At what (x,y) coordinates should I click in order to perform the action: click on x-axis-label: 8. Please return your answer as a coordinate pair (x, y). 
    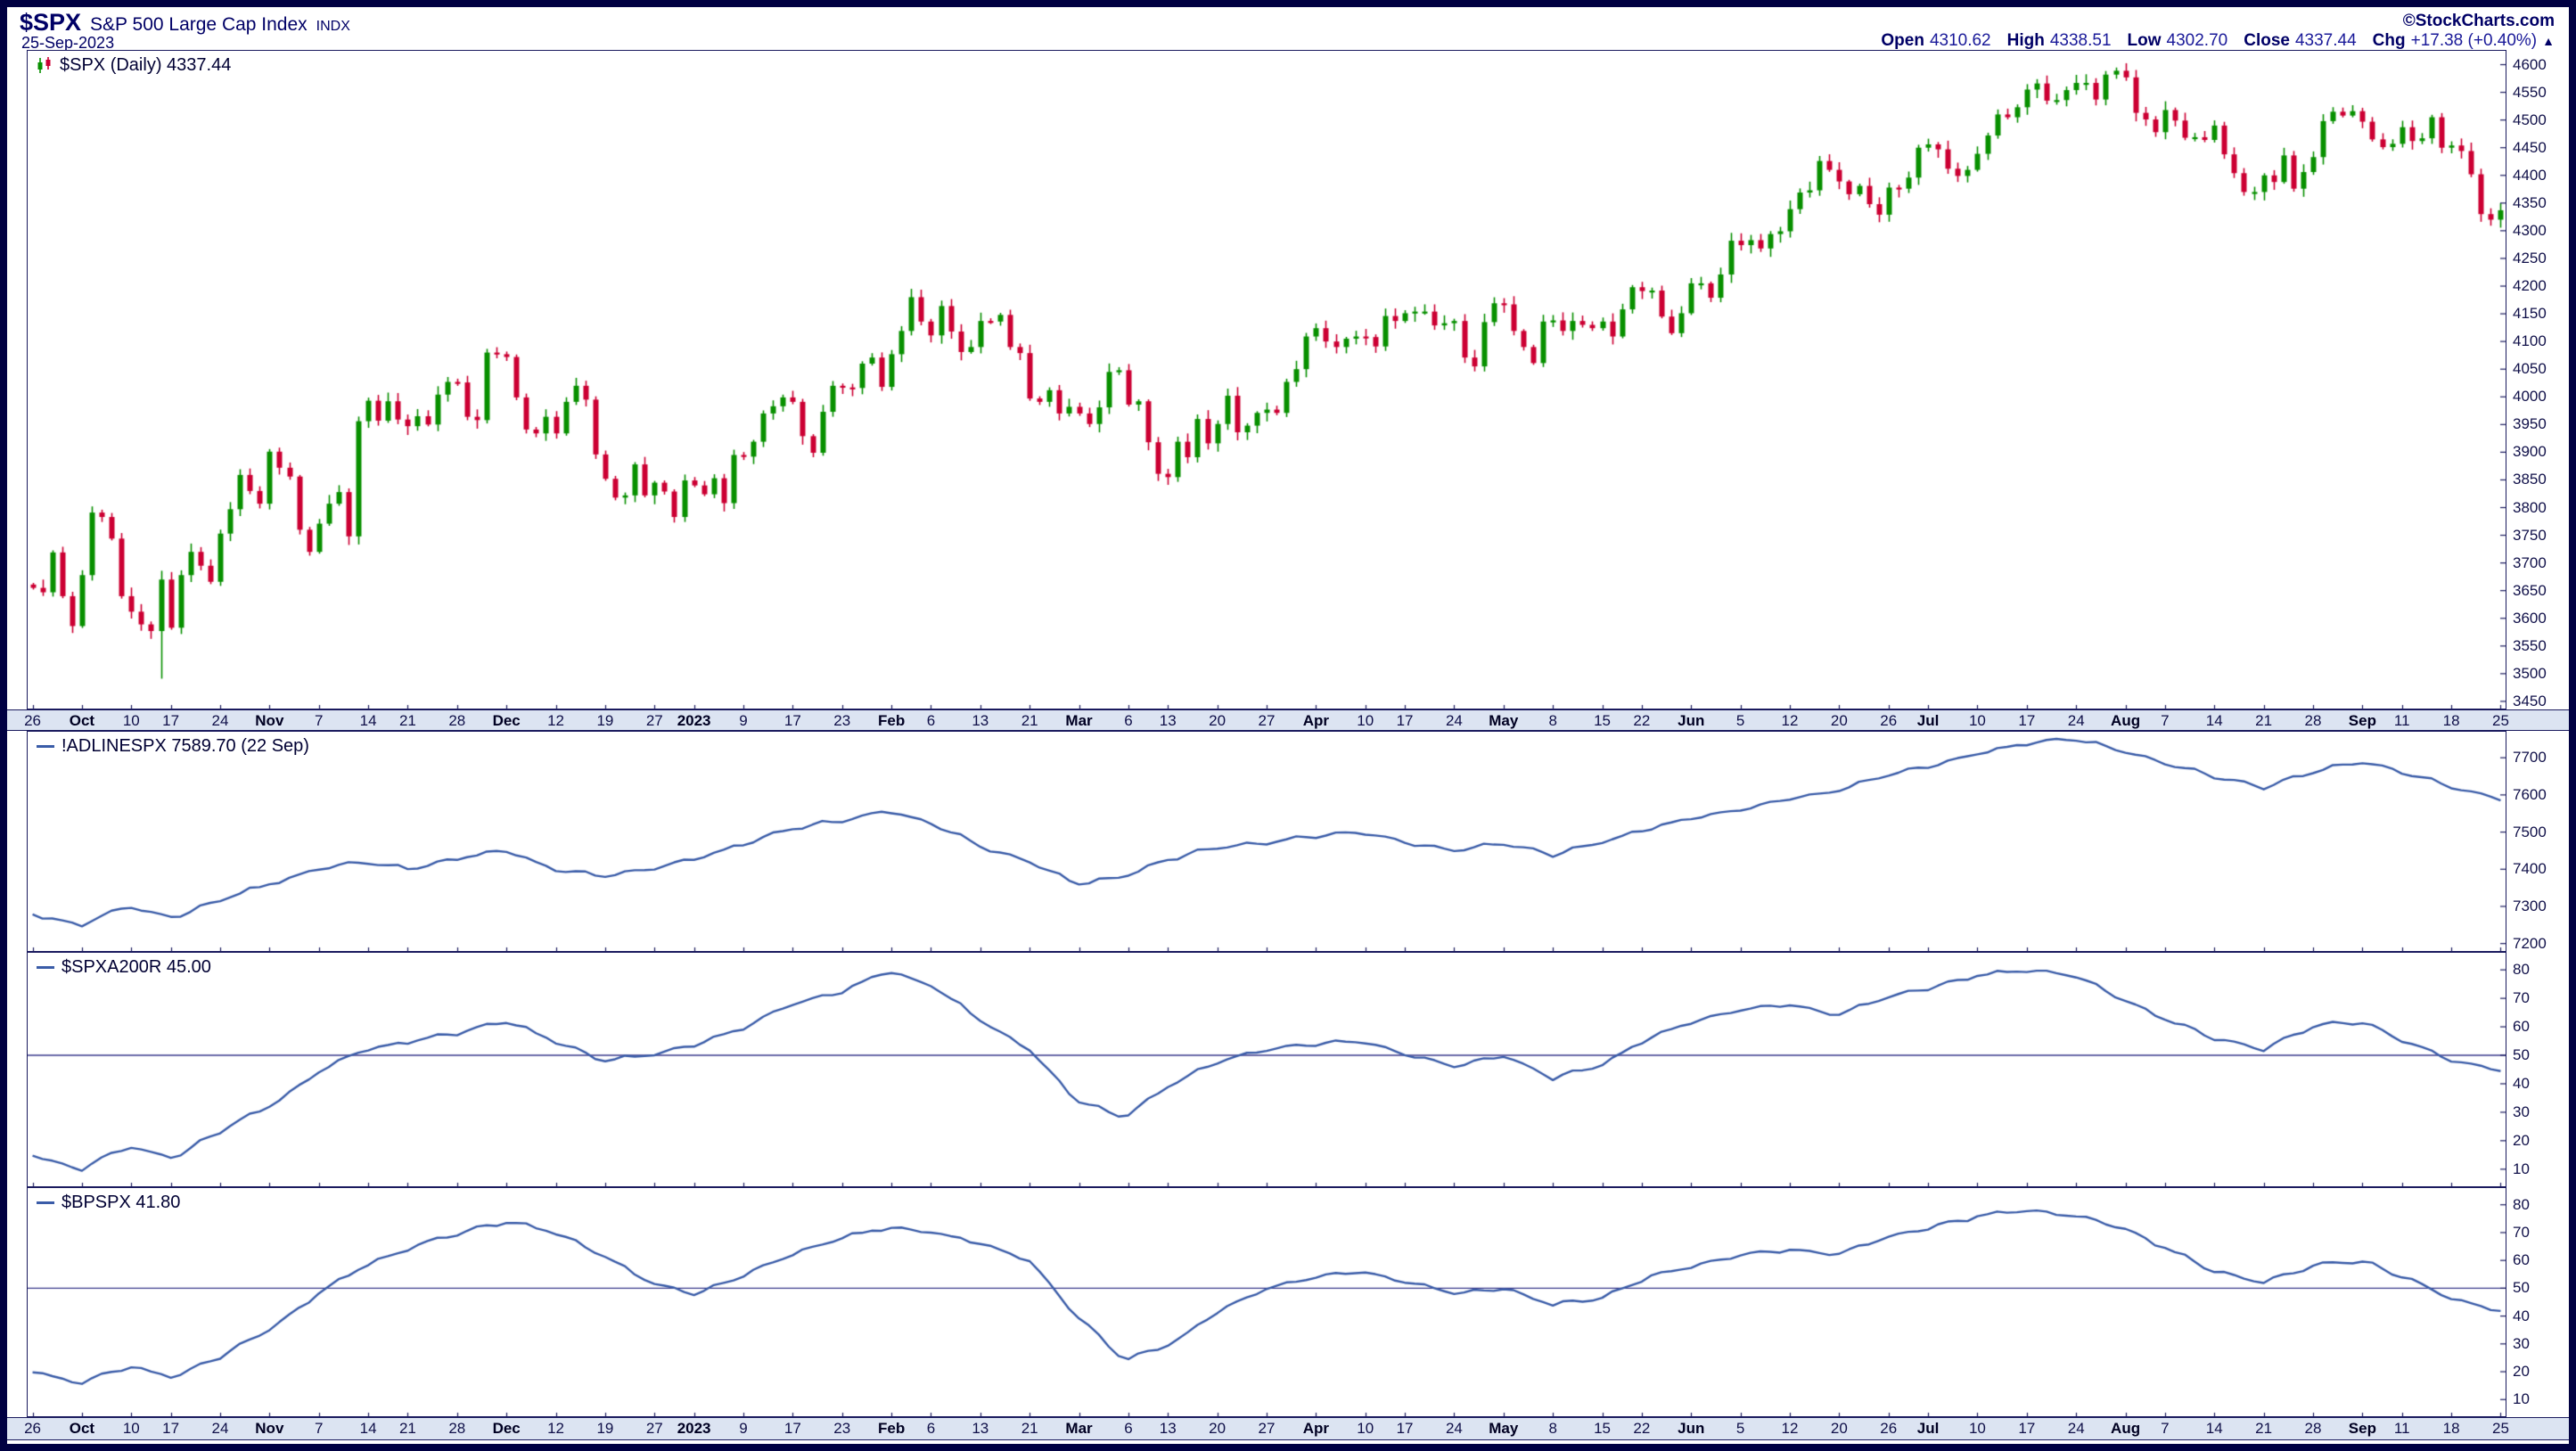
    Looking at the image, I should click on (1553, 1428).